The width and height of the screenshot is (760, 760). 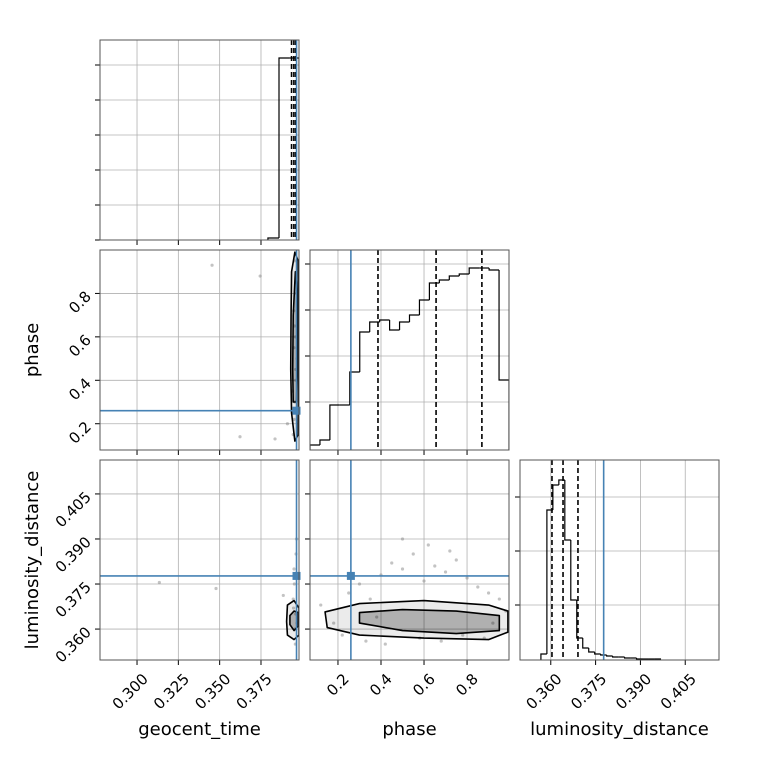 What do you see at coordinates (338, 685) in the screenshot?
I see `x-tick-label: 0.2` at bounding box center [338, 685].